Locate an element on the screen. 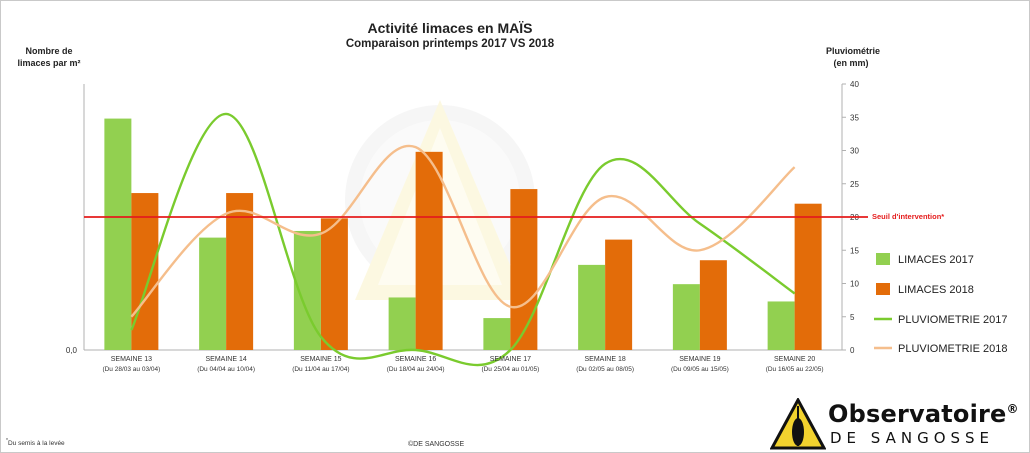  right-tick-label-0: 0 is located at coordinates (852, 350).